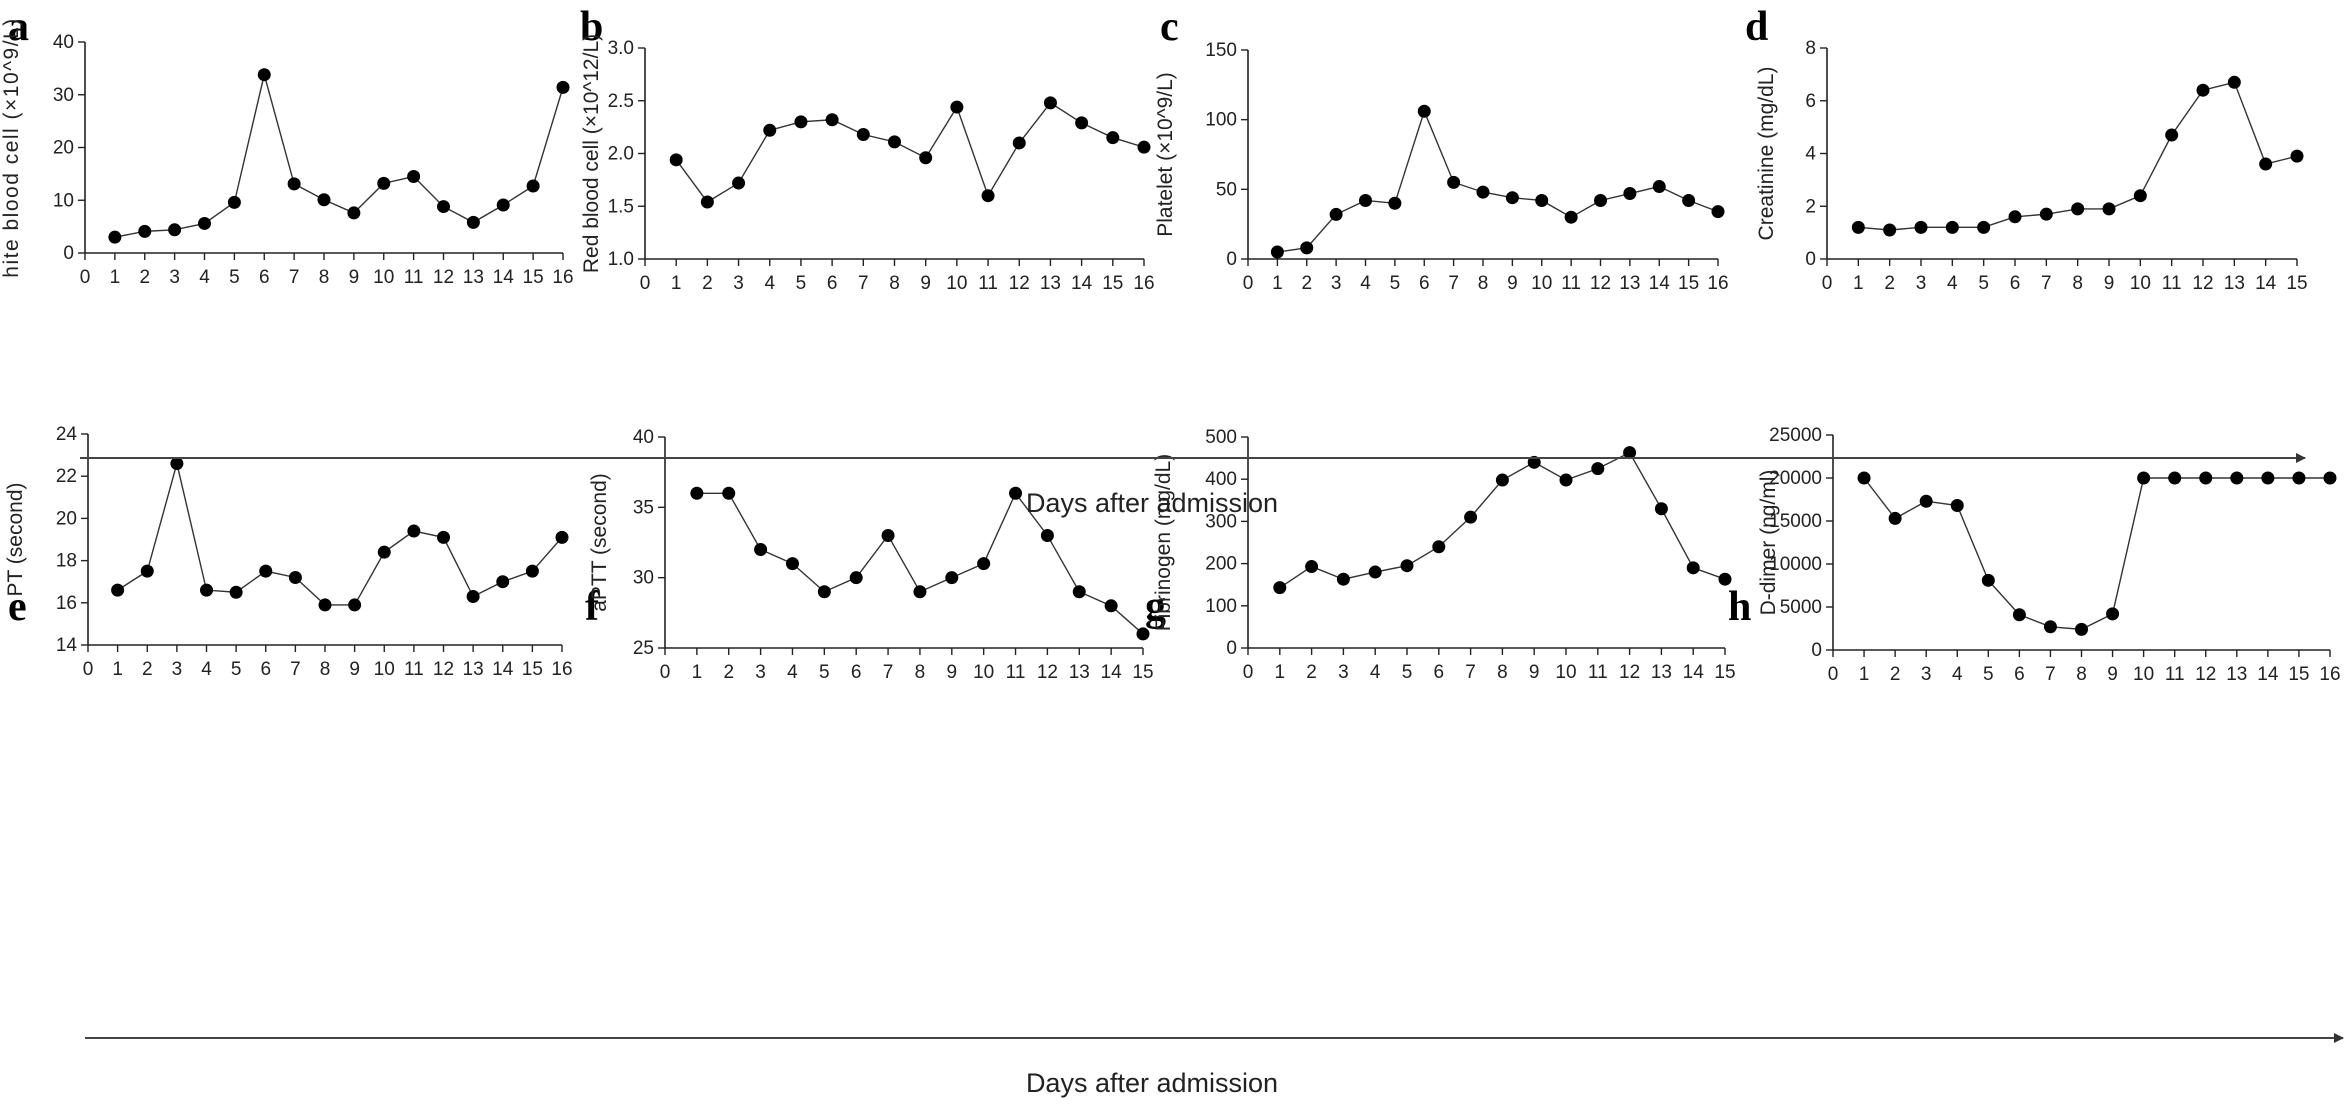  What do you see at coordinates (1766, 154) in the screenshot?
I see `y-axis-label: Creatinine (mg/dL)` at bounding box center [1766, 154].